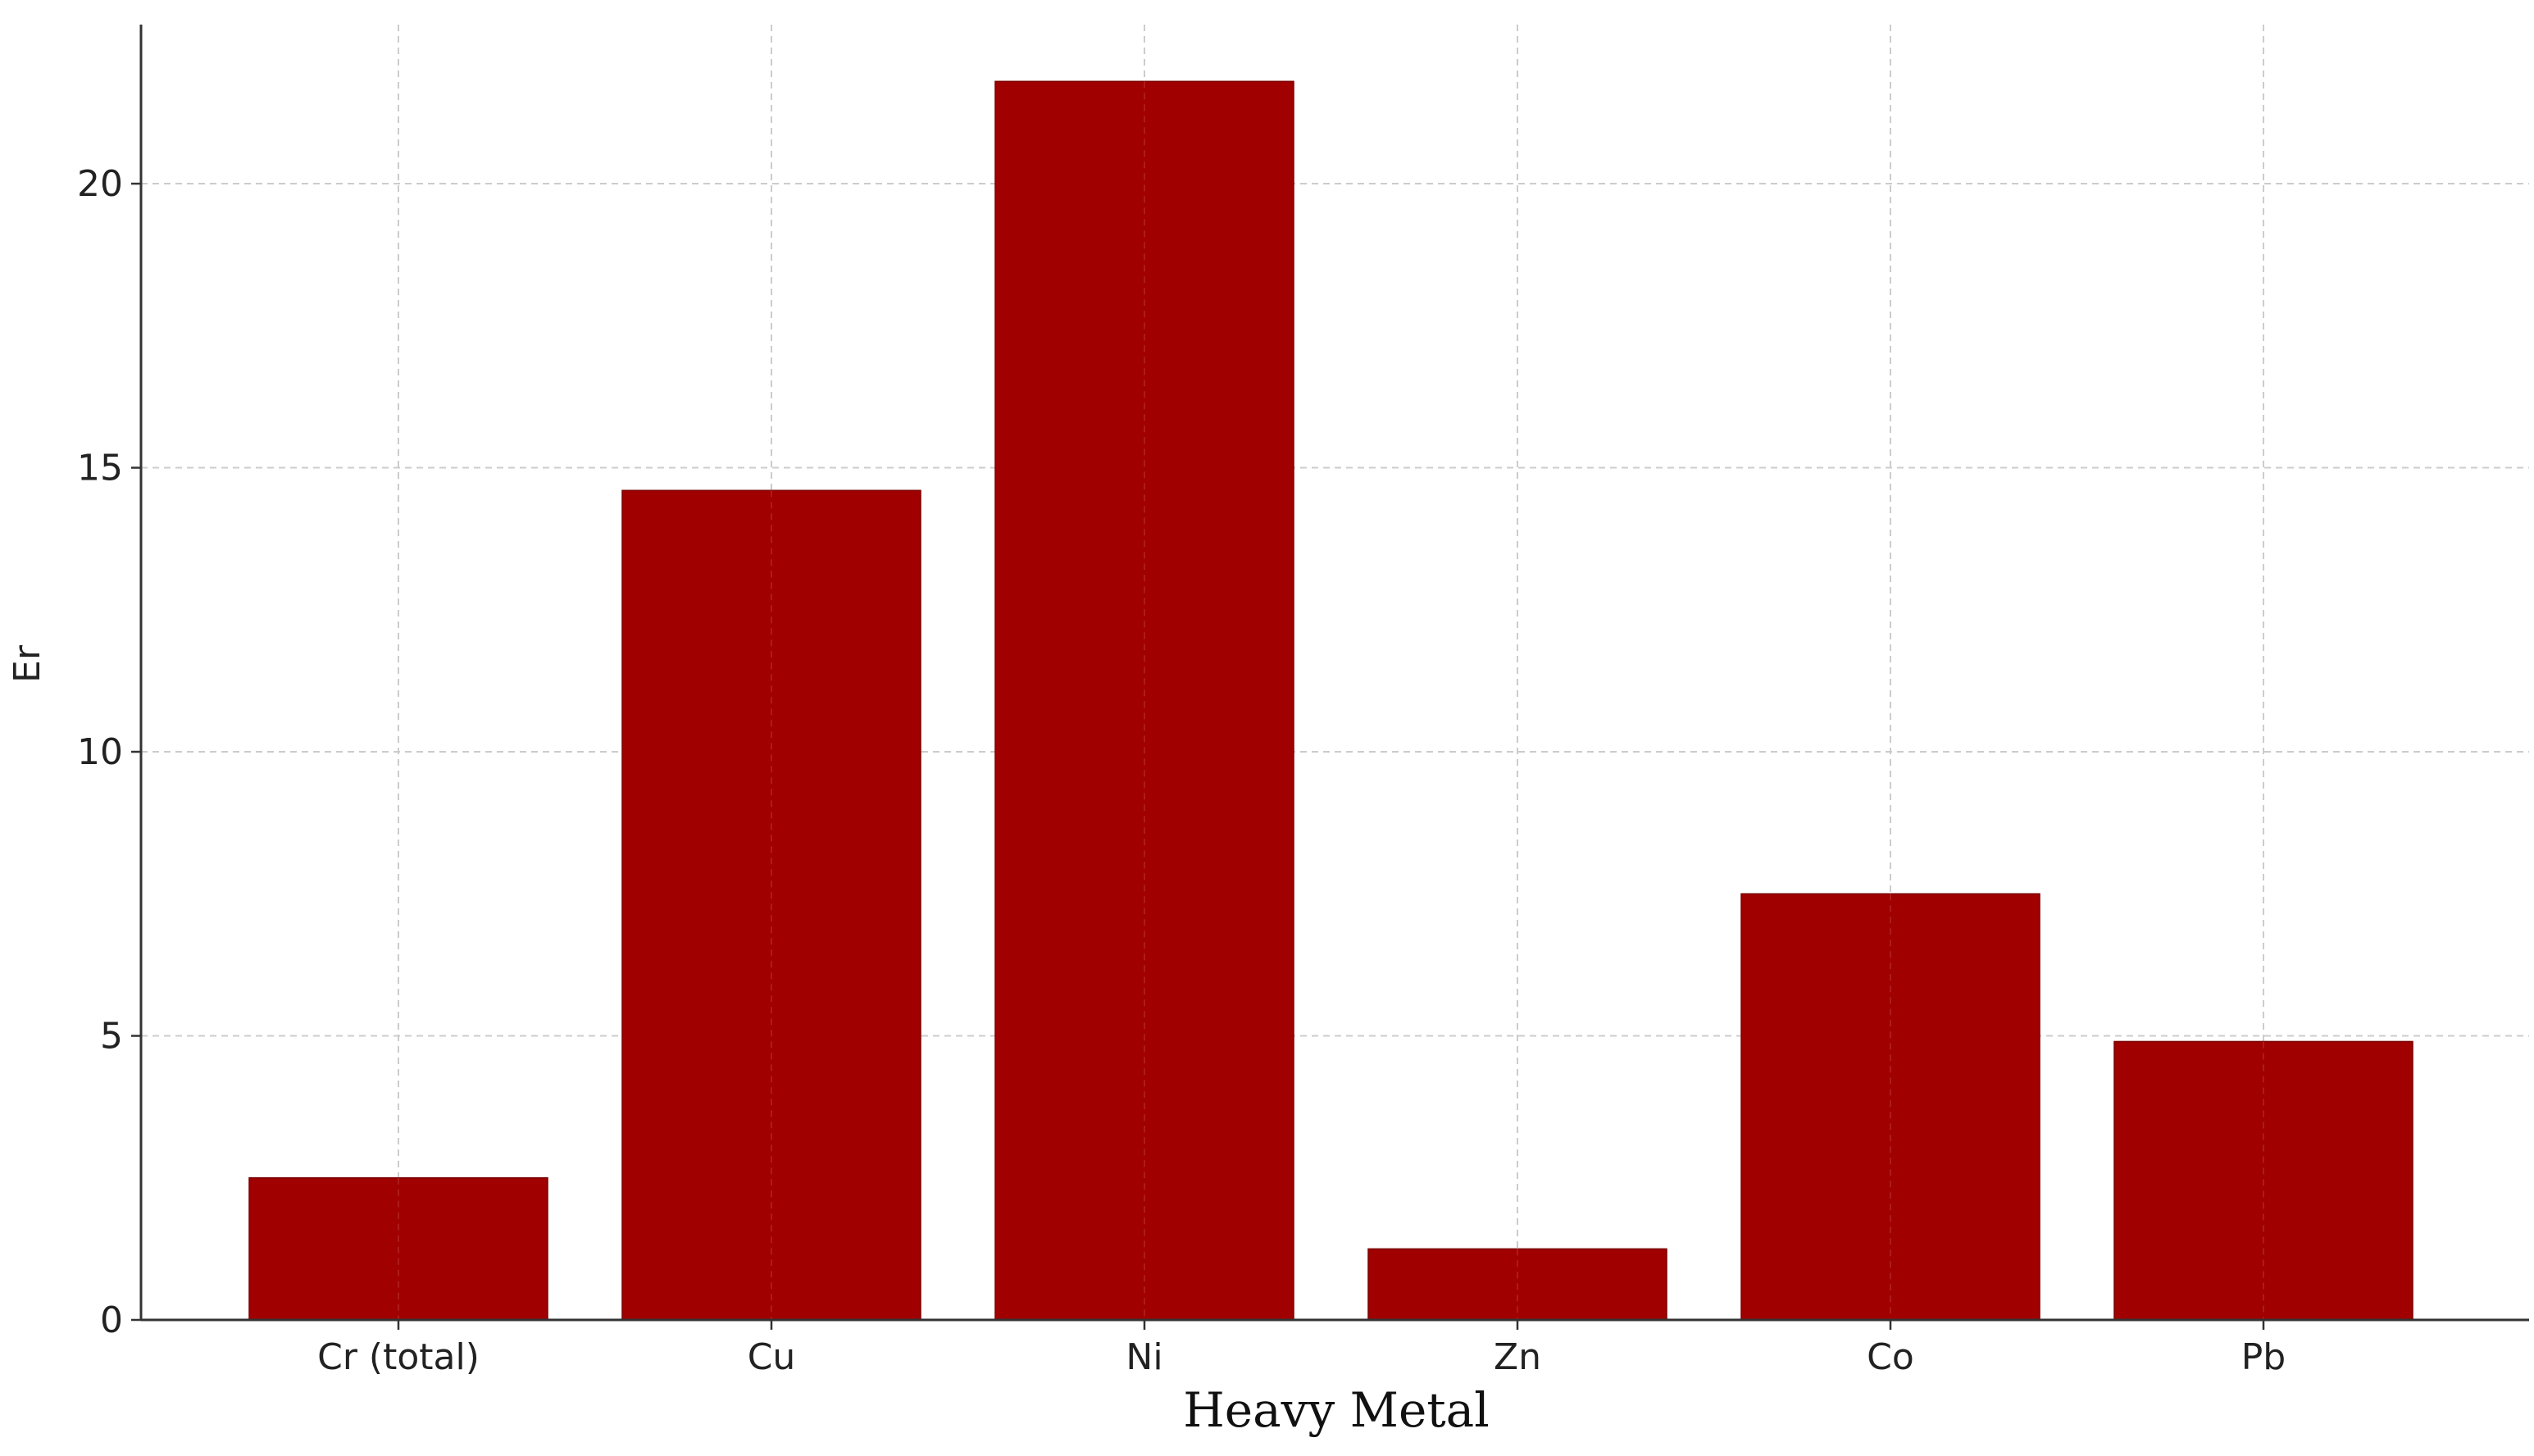 The height and width of the screenshot is (1456, 2534). Describe the element at coordinates (772, 1357) in the screenshot. I see `x-tick-label: Cu` at that location.